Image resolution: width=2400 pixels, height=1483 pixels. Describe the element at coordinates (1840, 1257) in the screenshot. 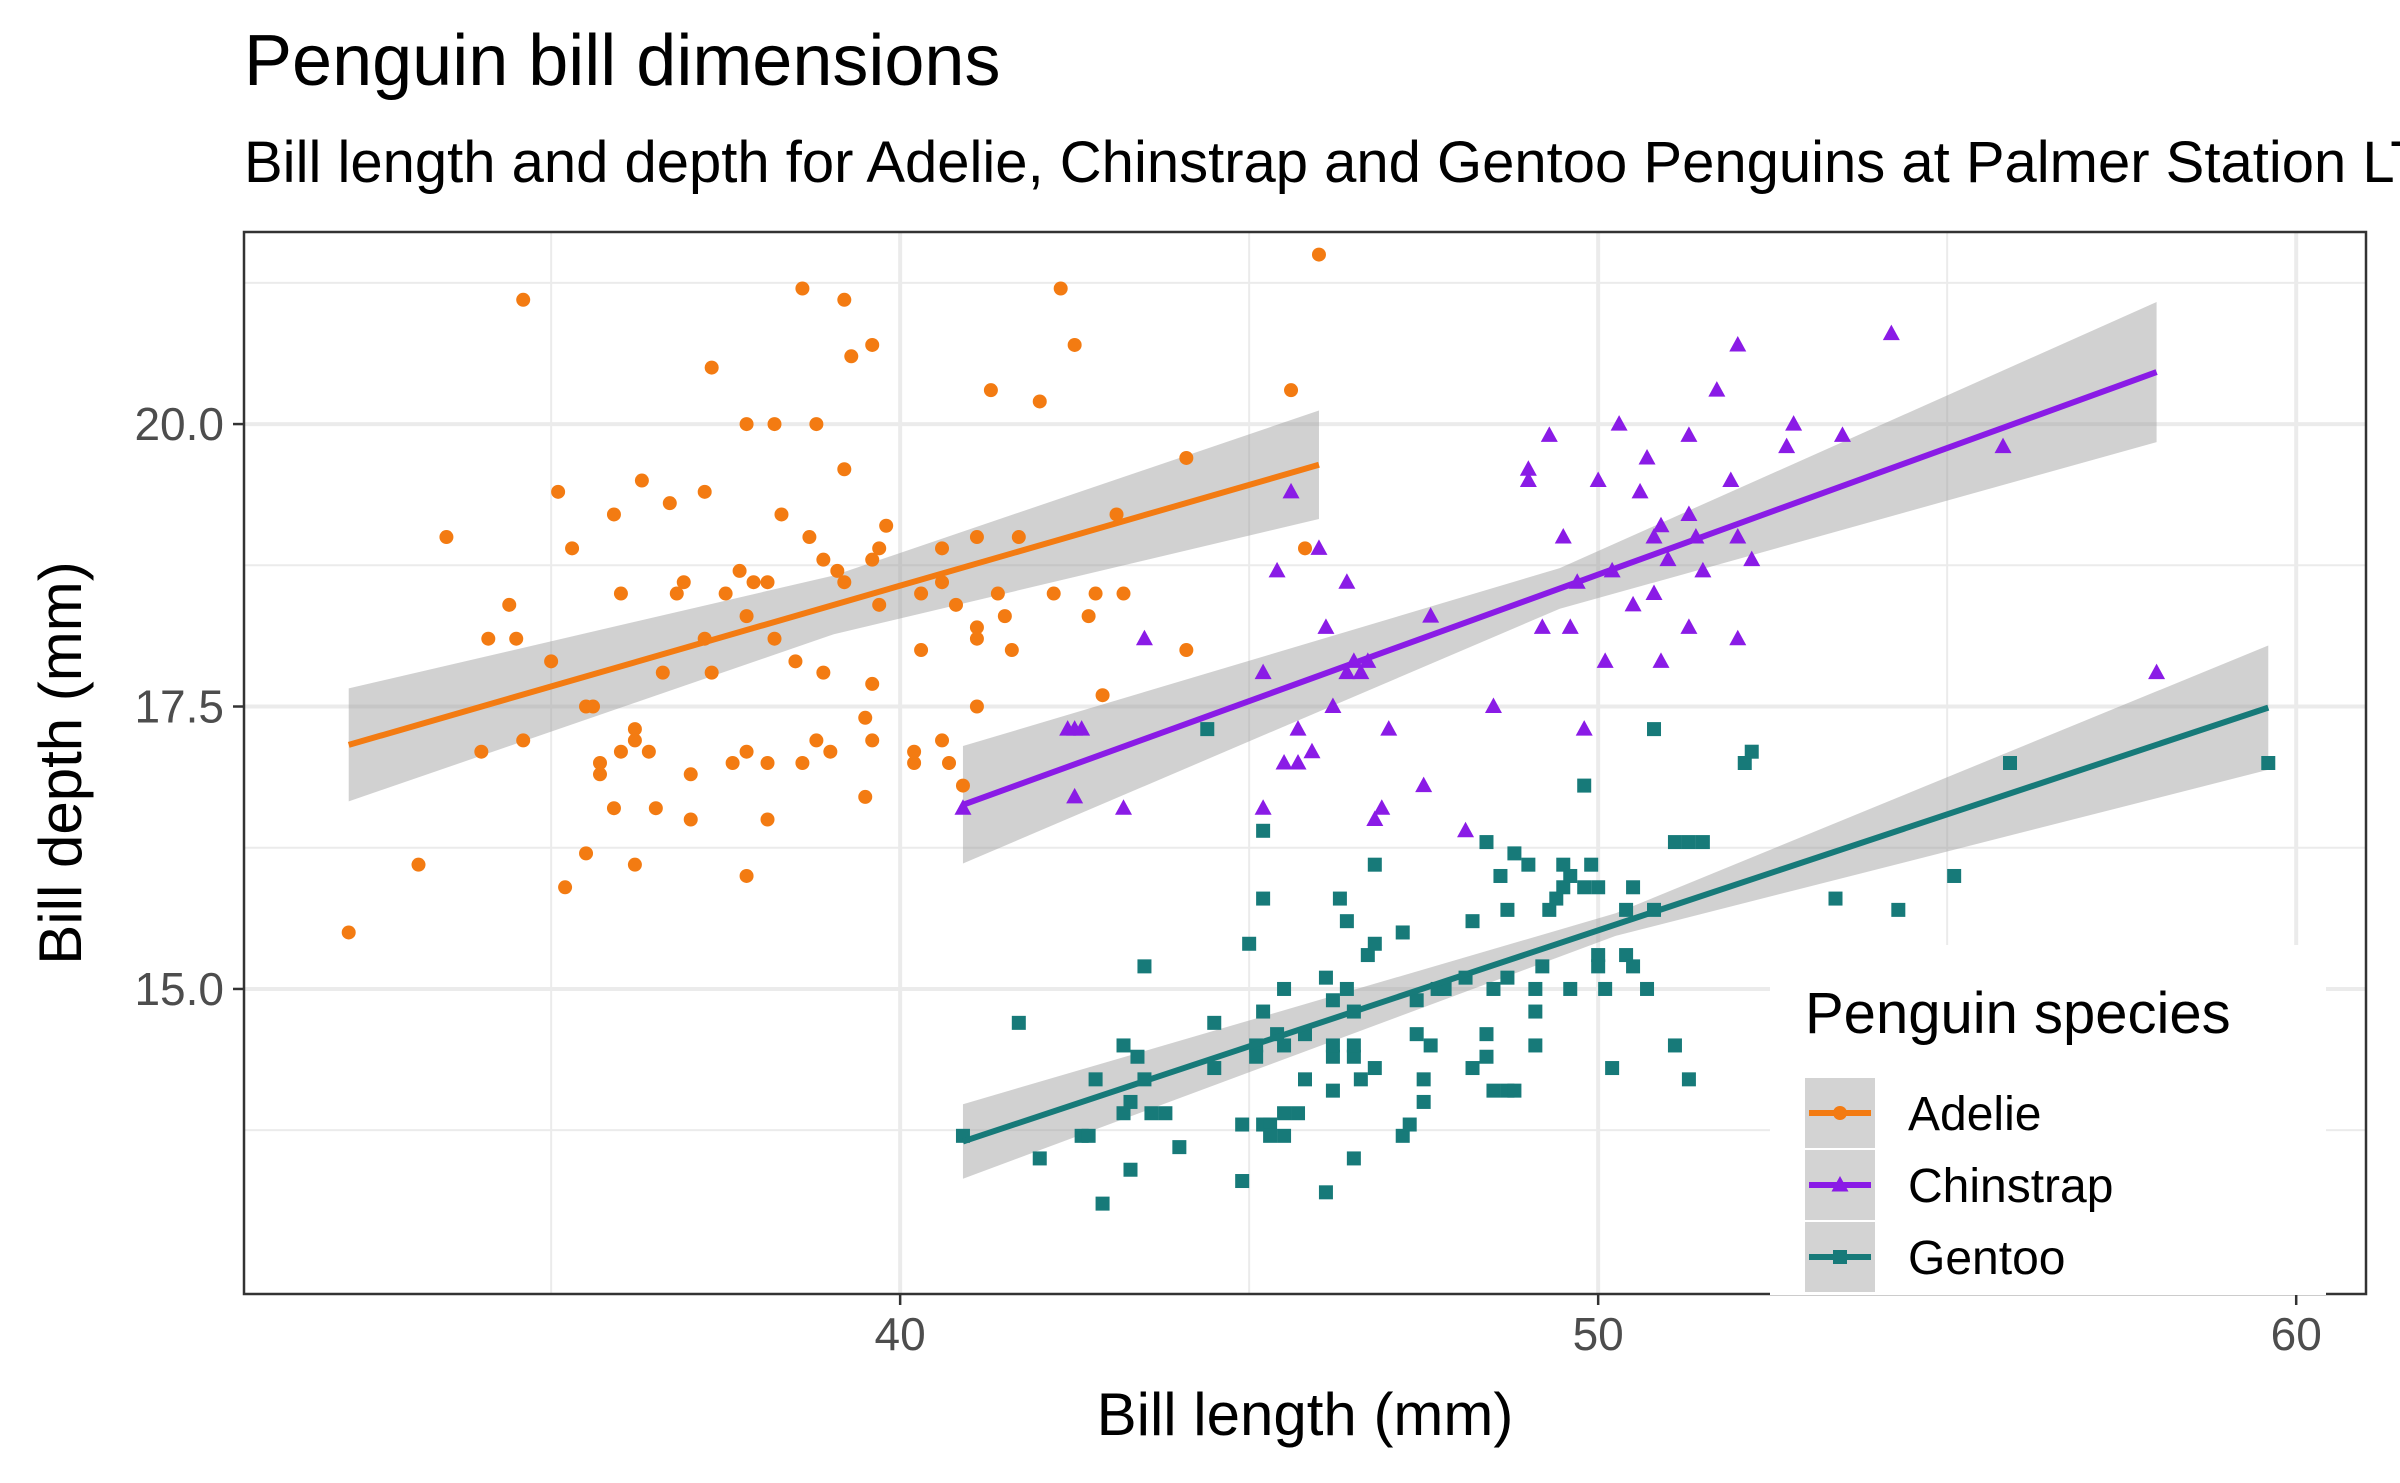

I see `legend-key-marker` at that location.